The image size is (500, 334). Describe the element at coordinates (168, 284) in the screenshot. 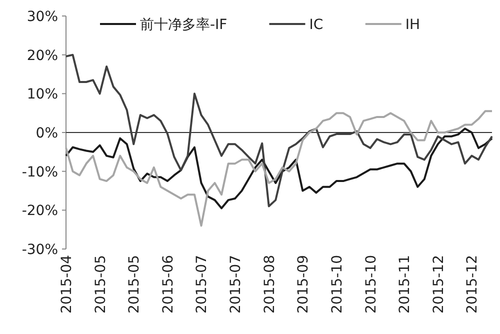

I see `x-tick-label: 2015-06` at that location.